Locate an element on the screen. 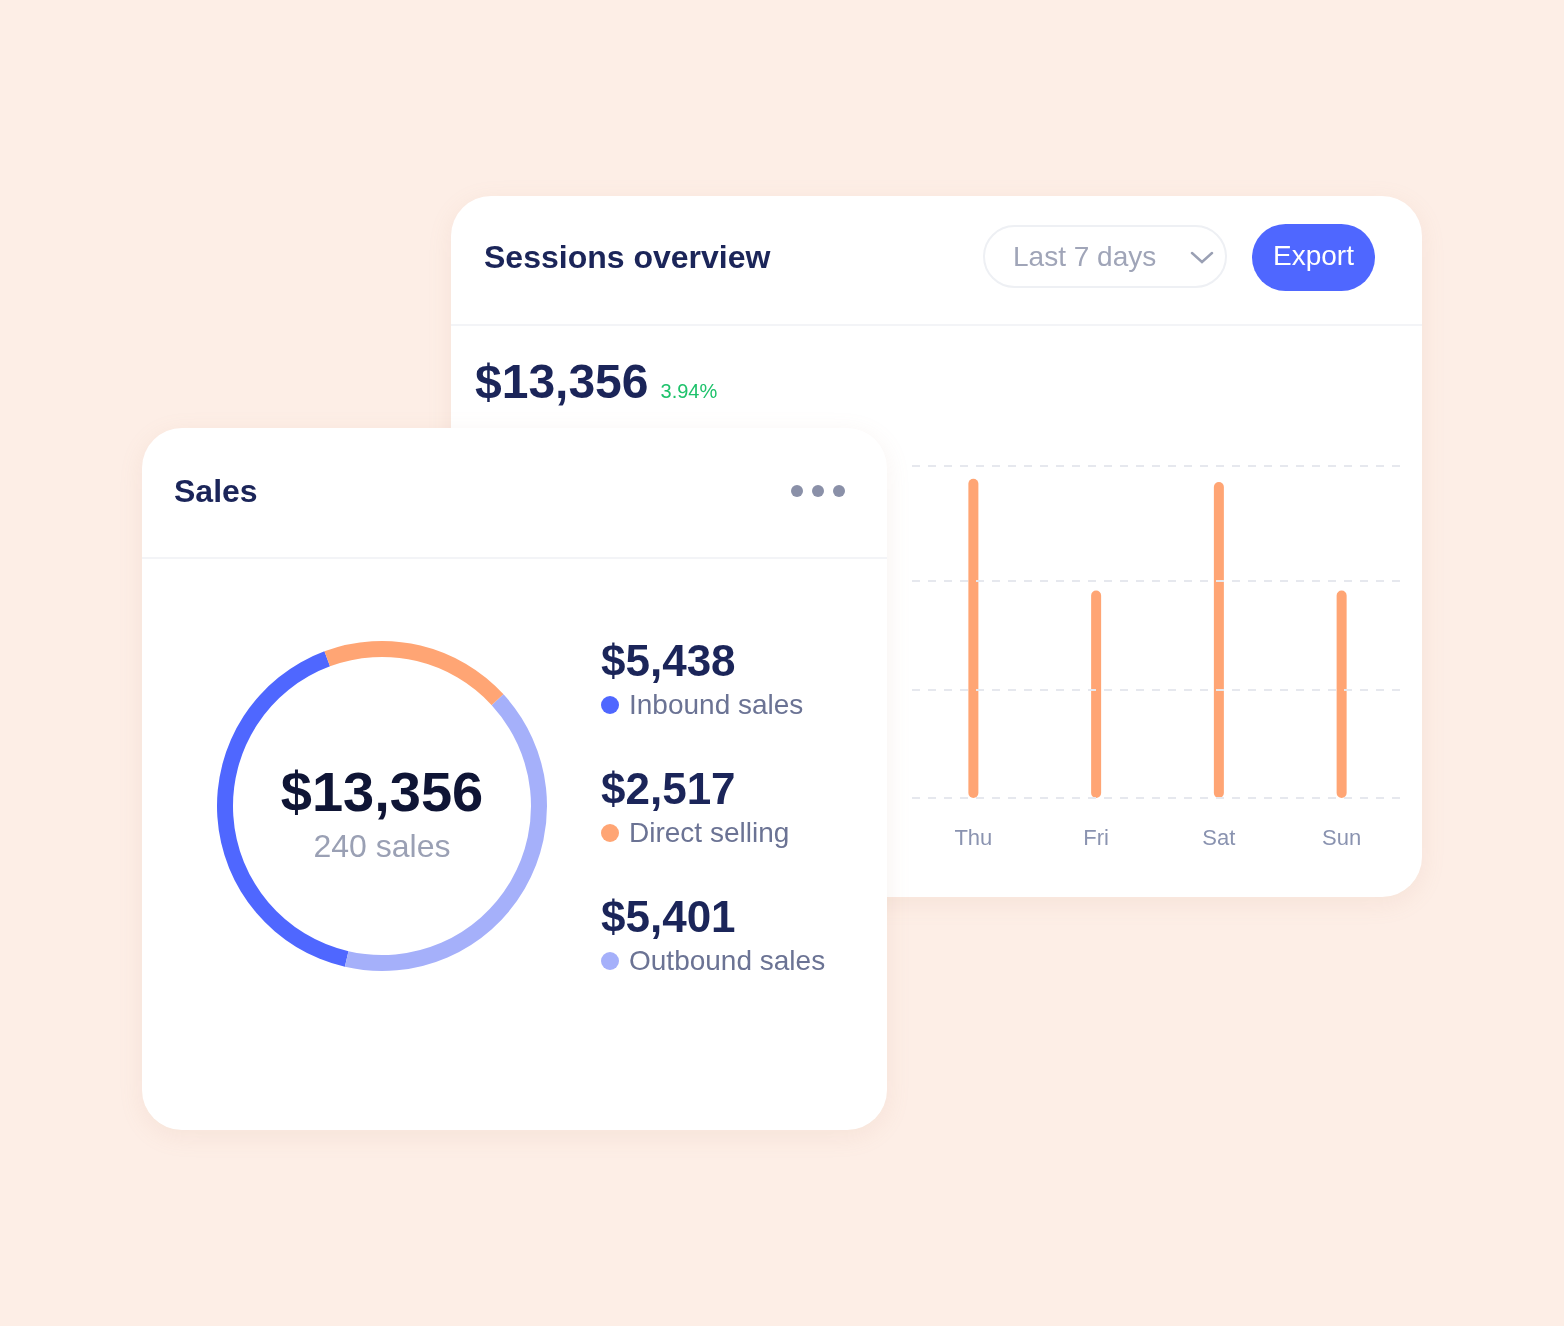  x-tick-label: Sun is located at coordinates (1342, 837).